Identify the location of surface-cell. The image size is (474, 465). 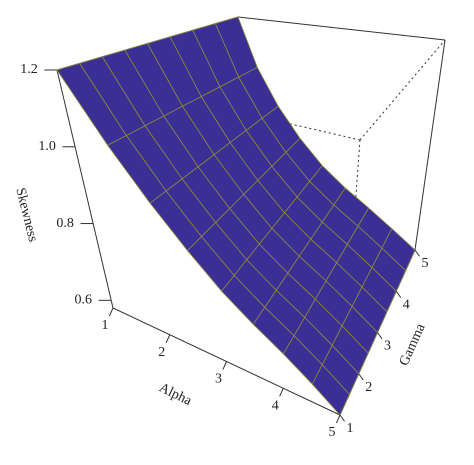
(330, 390).